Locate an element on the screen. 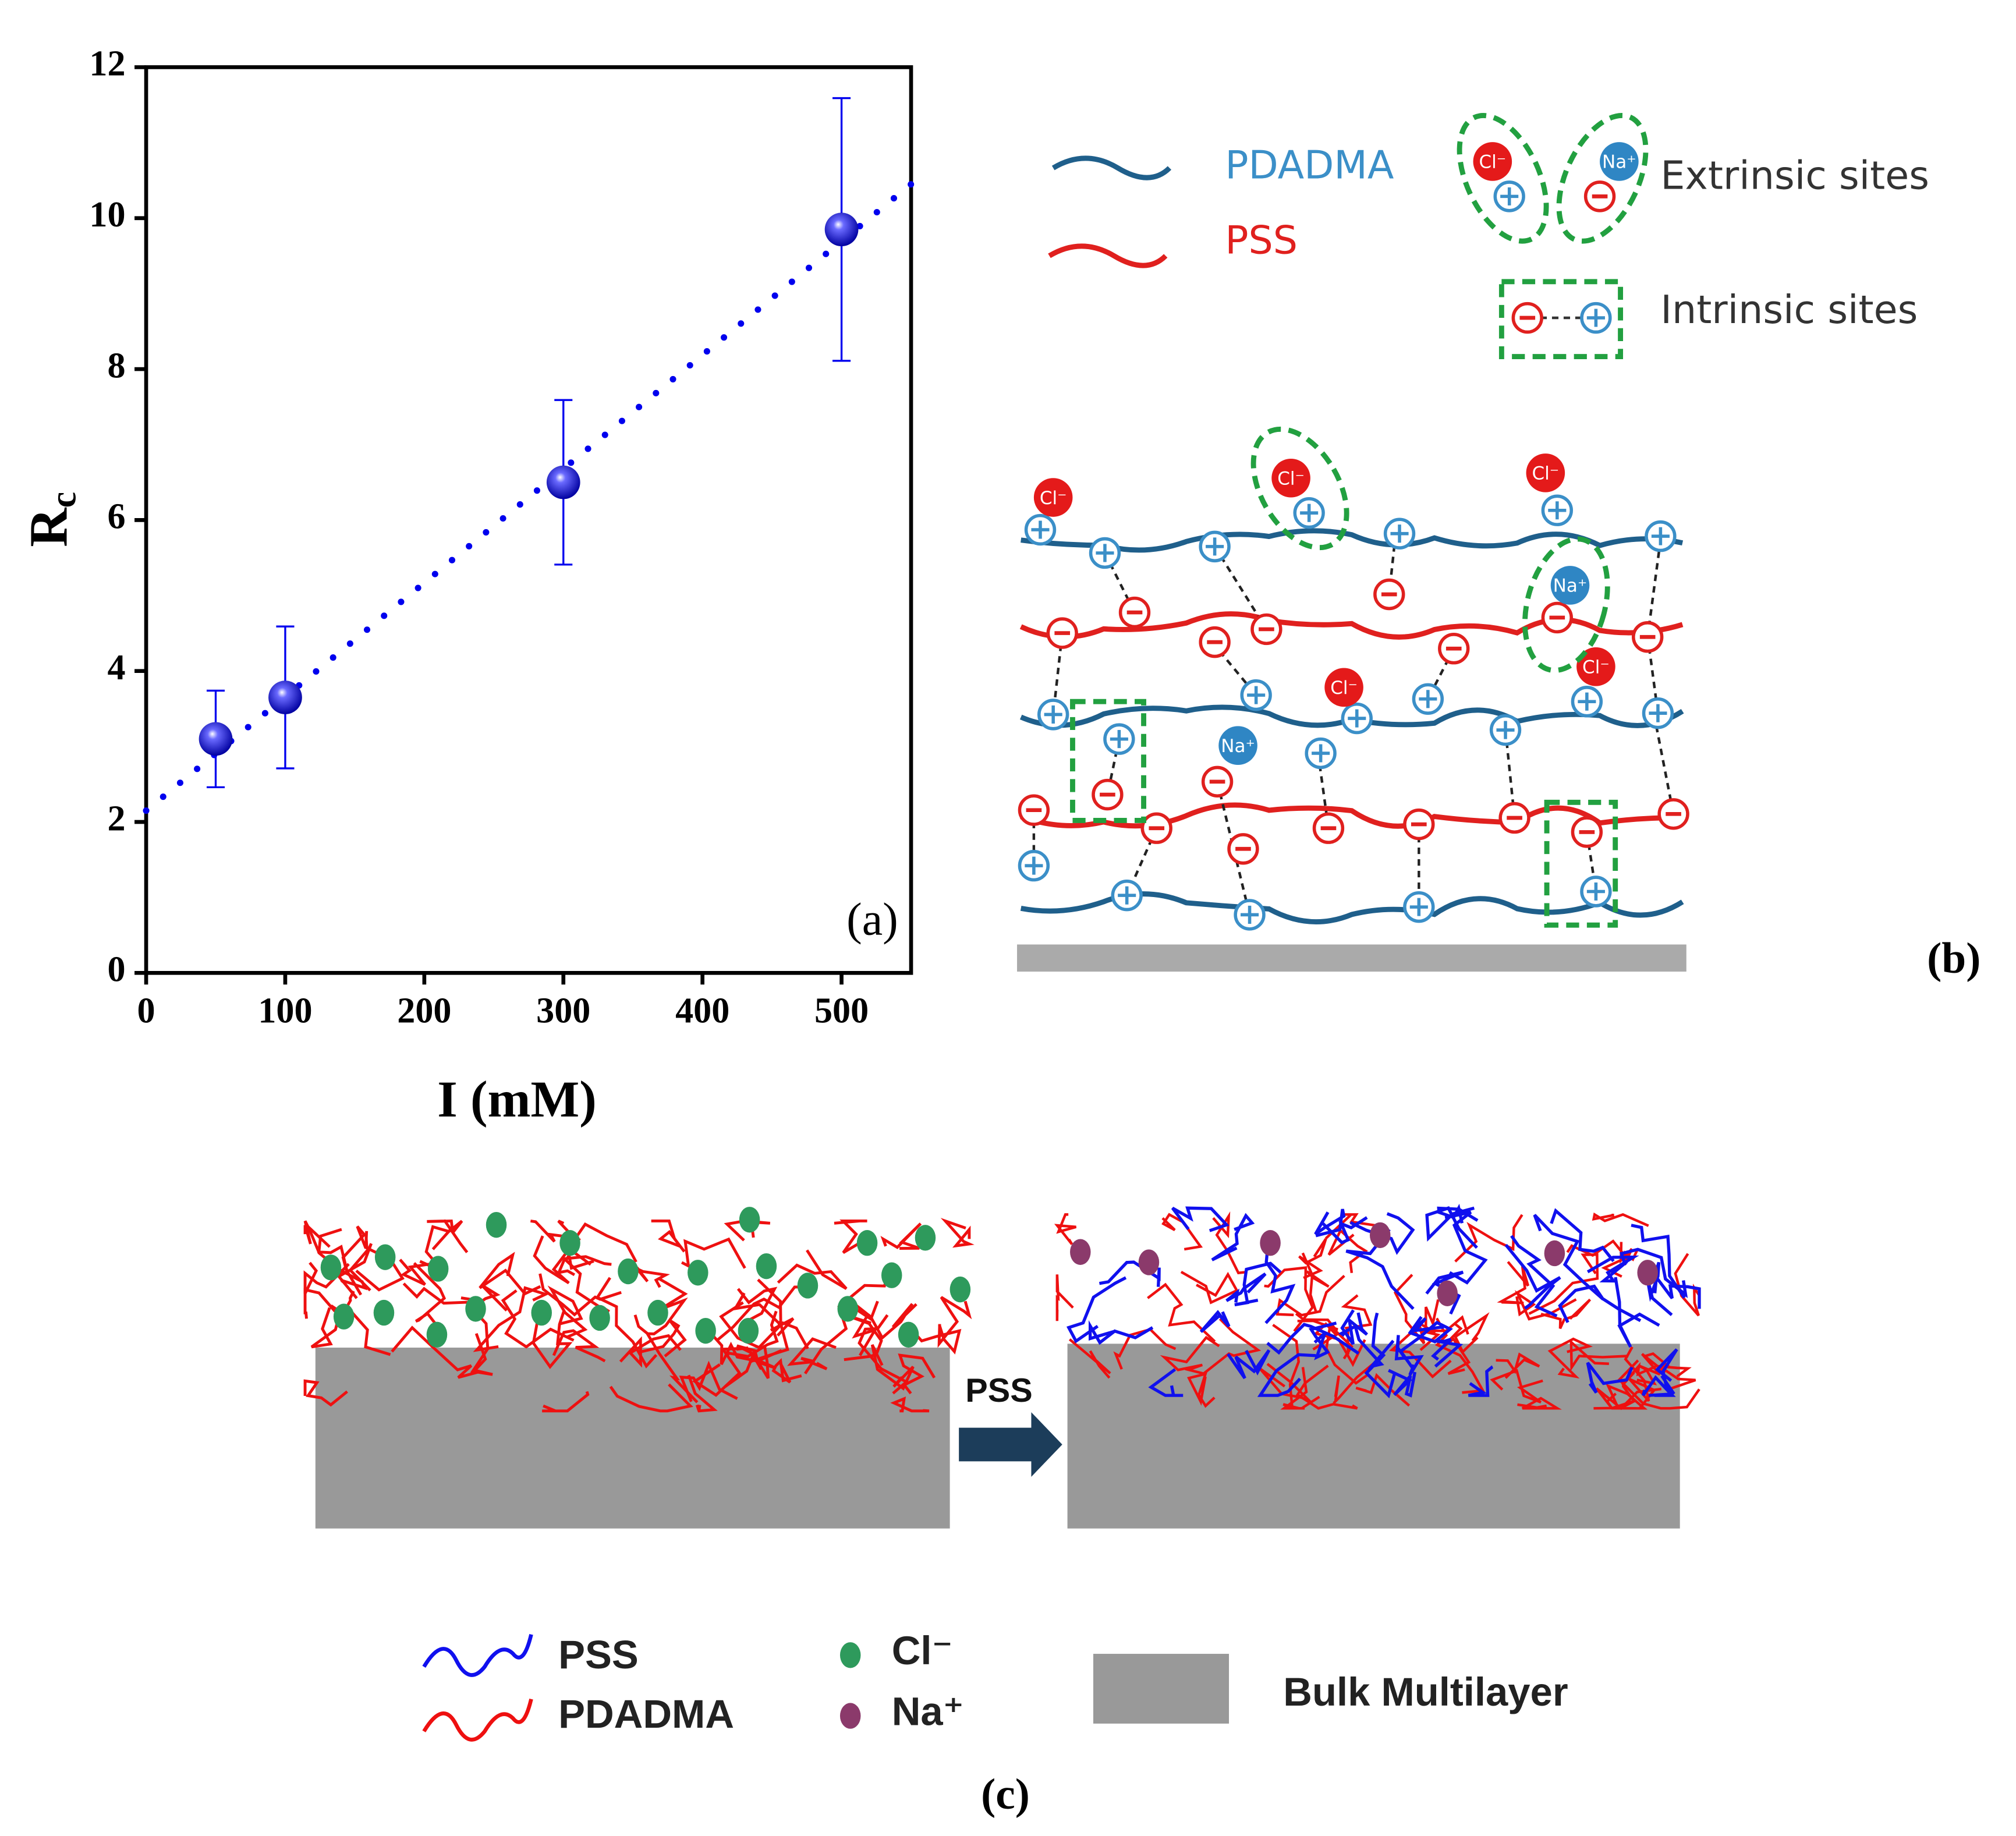  legend-intrinsic: Intrinsic sites is located at coordinates (1789, 310).